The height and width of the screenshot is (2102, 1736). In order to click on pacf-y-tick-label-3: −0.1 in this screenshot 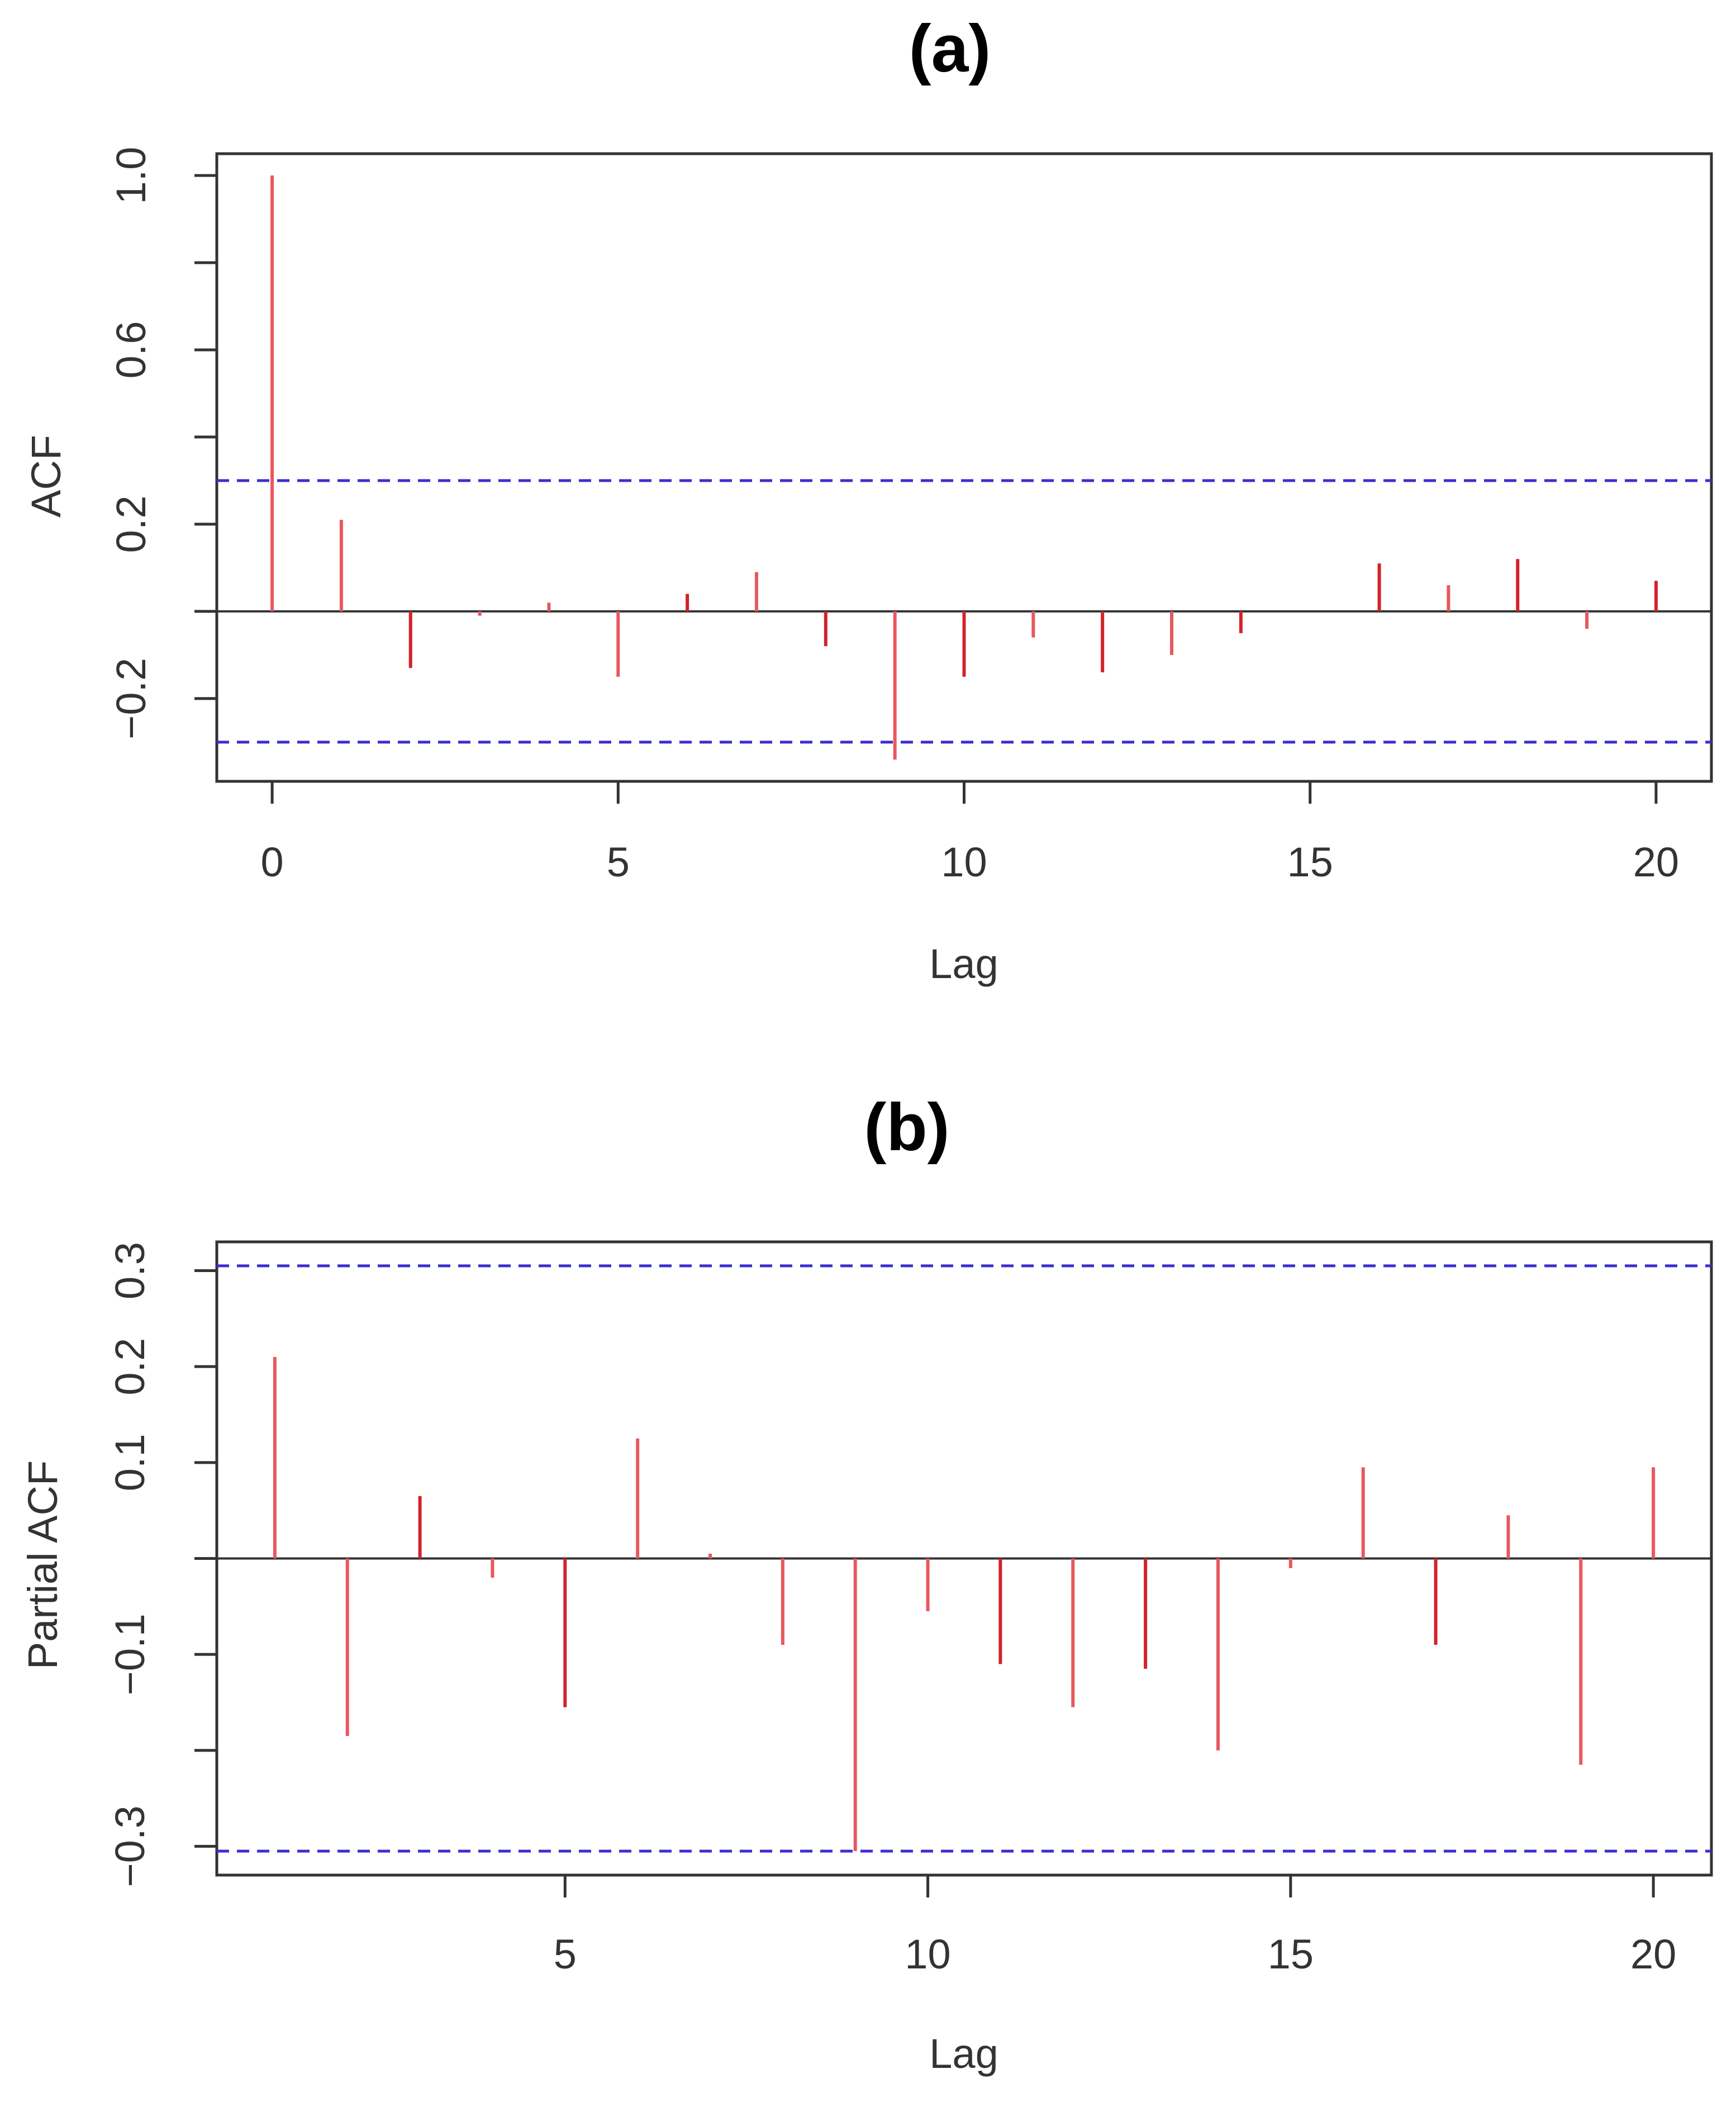, I will do `click(130, 1654)`.